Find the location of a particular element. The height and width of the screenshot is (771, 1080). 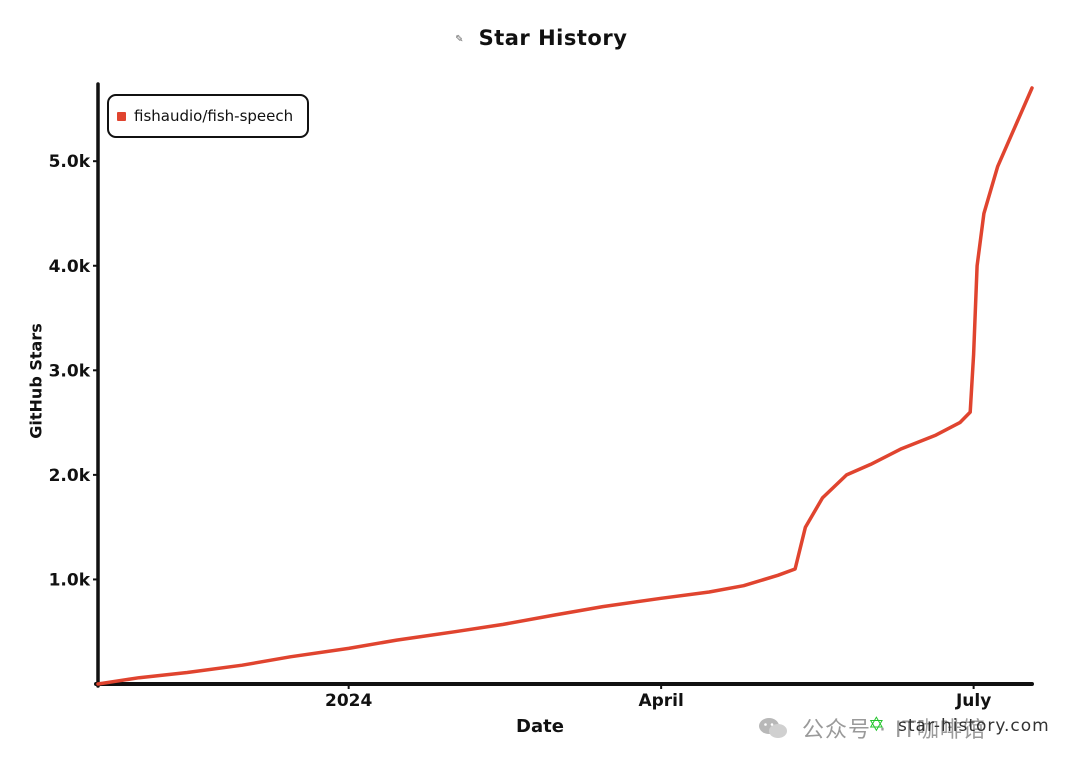

y-tick-label: 4.0k is located at coordinates (70, 267).